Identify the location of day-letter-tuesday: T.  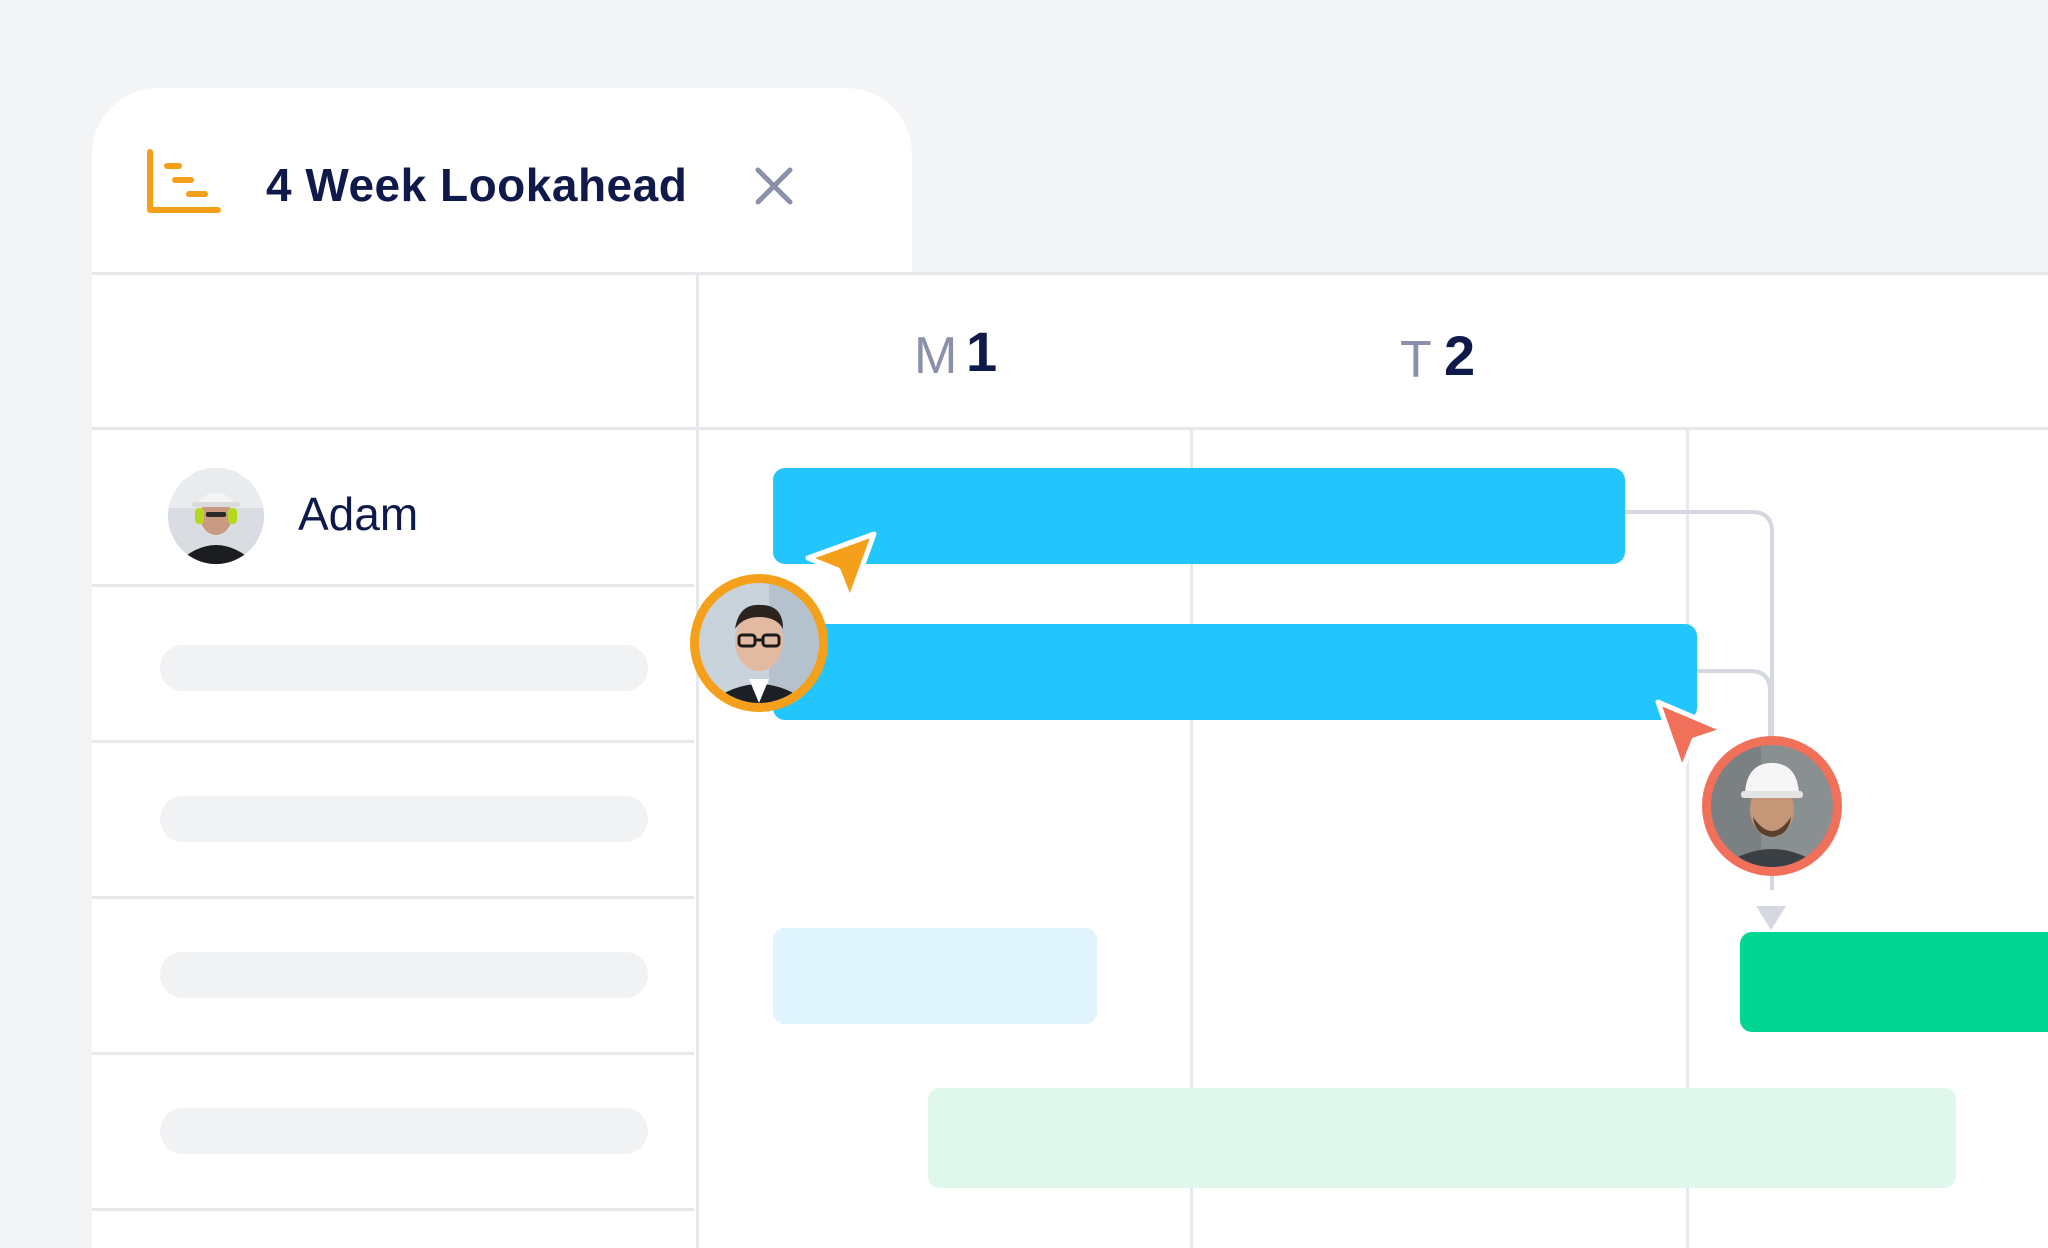
(1416, 360).